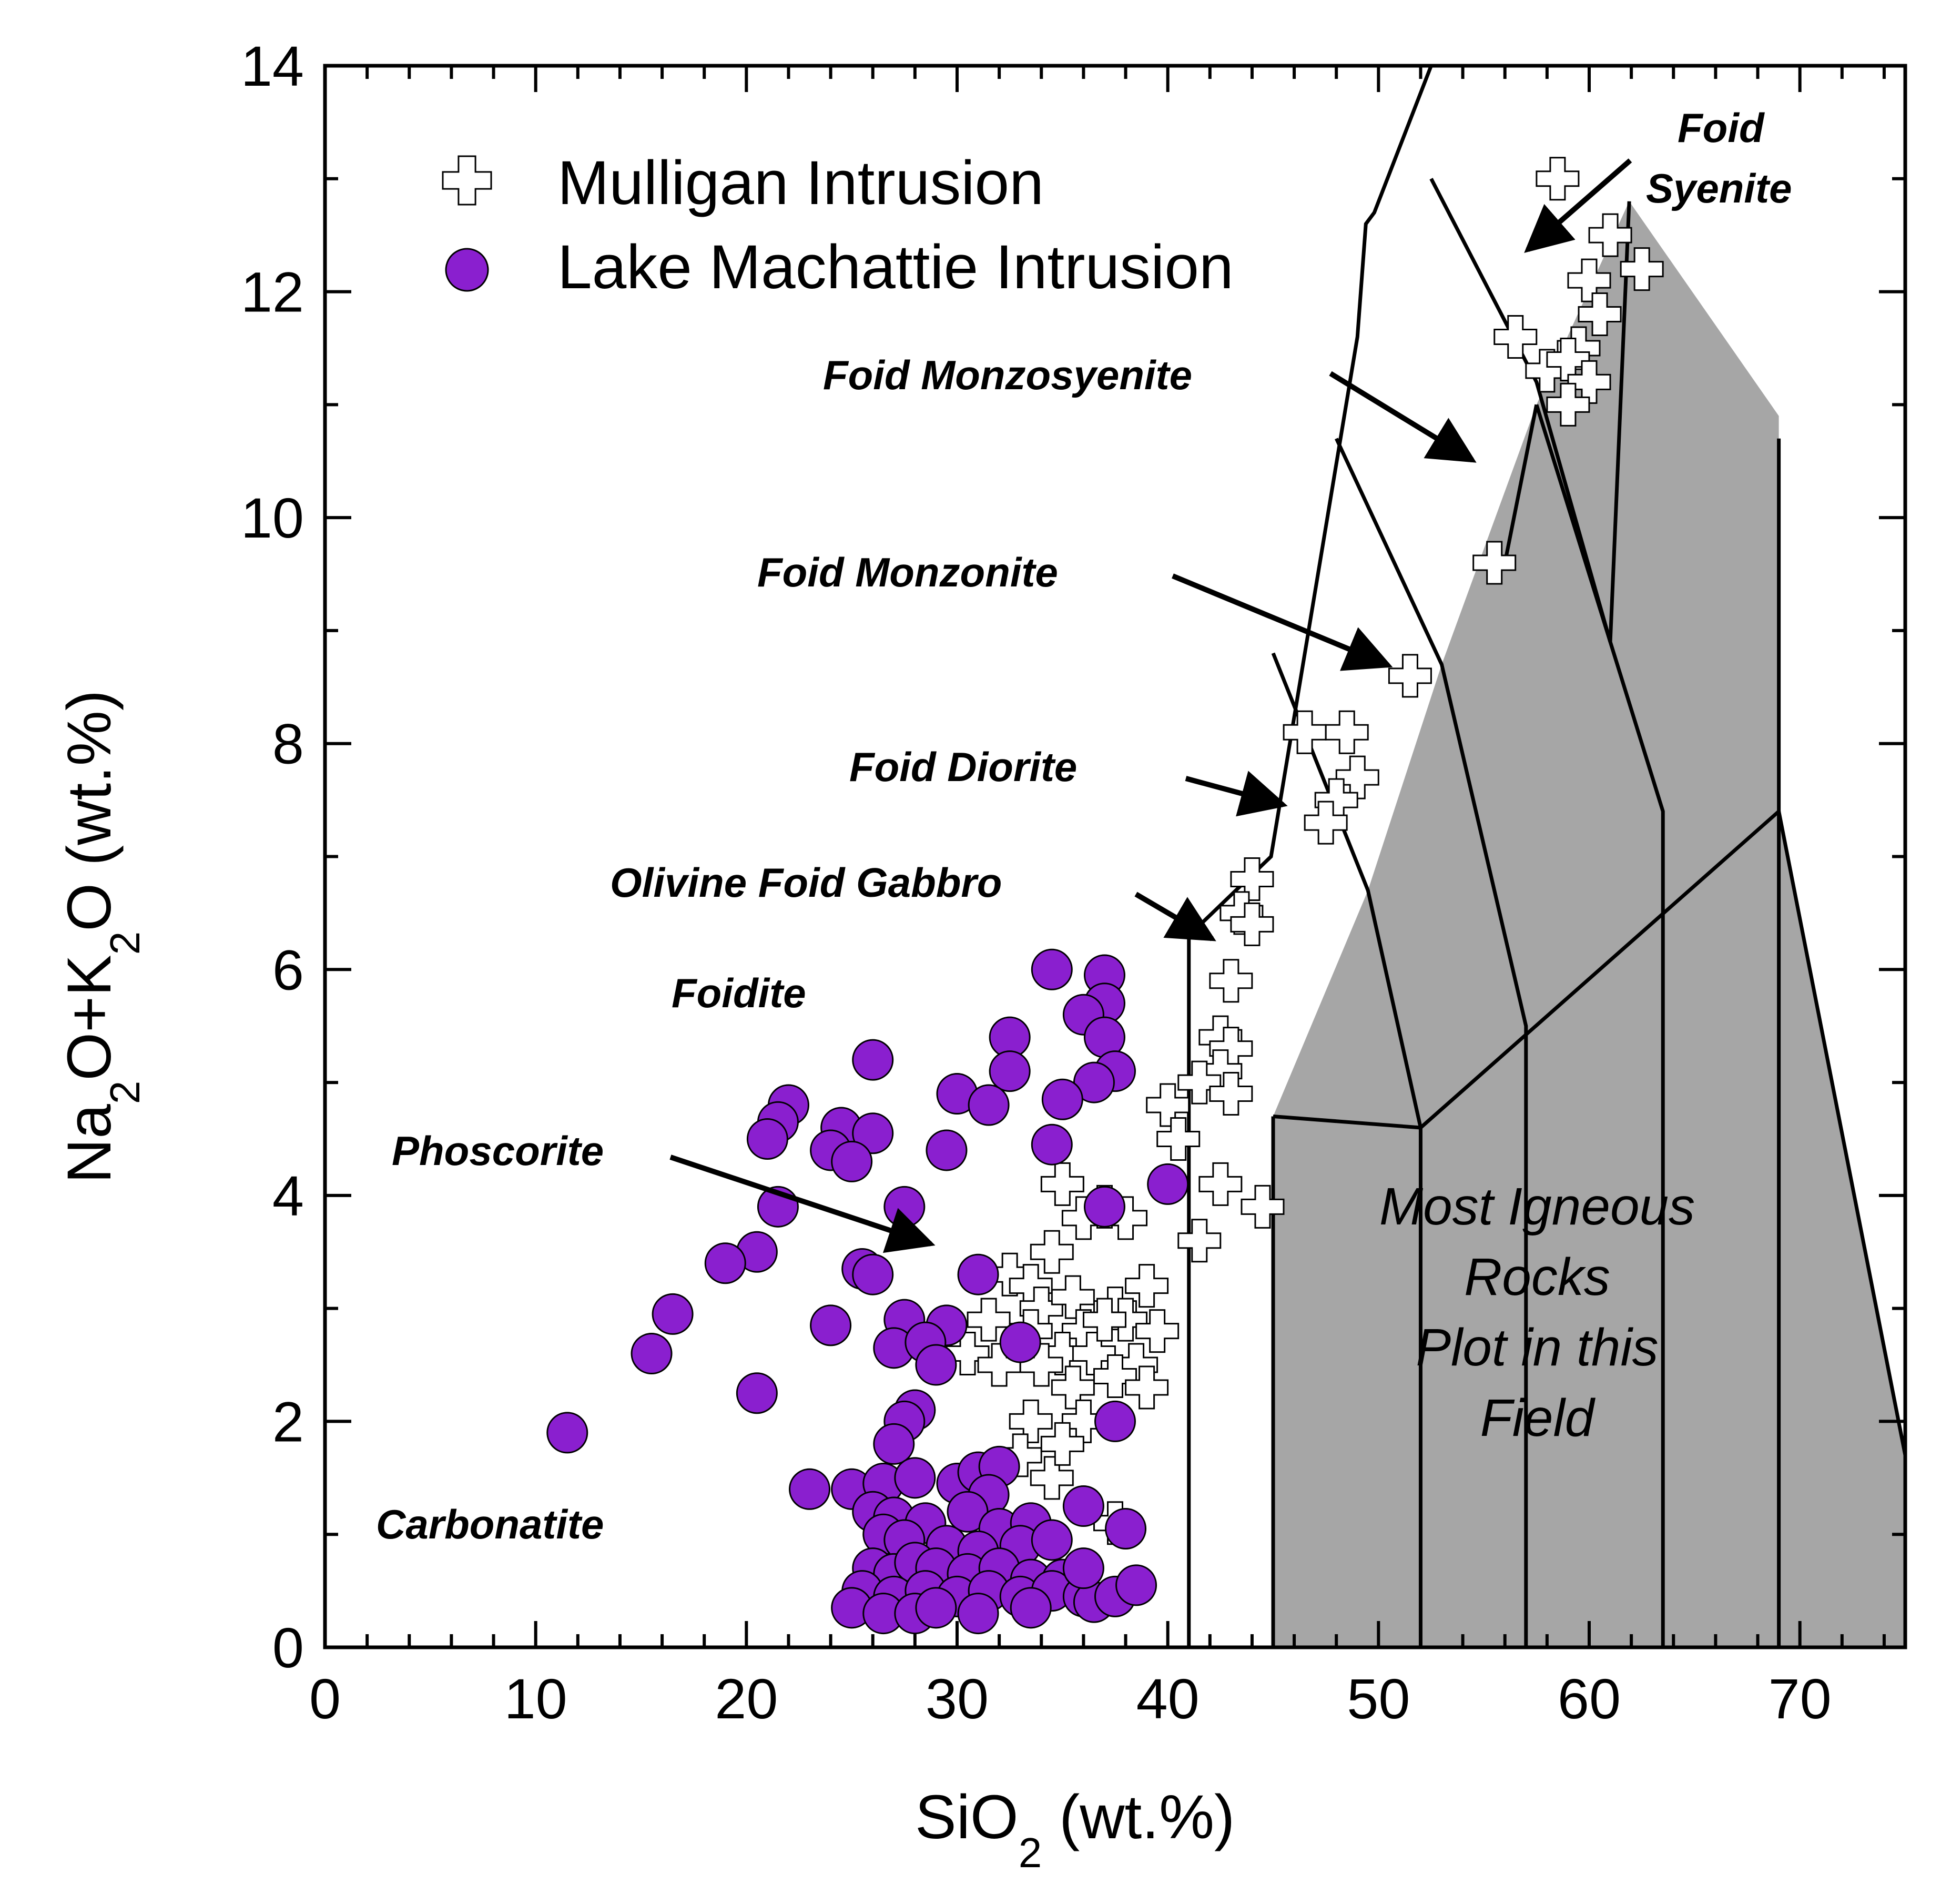 The width and height of the screenshot is (1941, 1904). What do you see at coordinates (498, 1151) in the screenshot?
I see `label-phoscorite: Phoscorite` at bounding box center [498, 1151].